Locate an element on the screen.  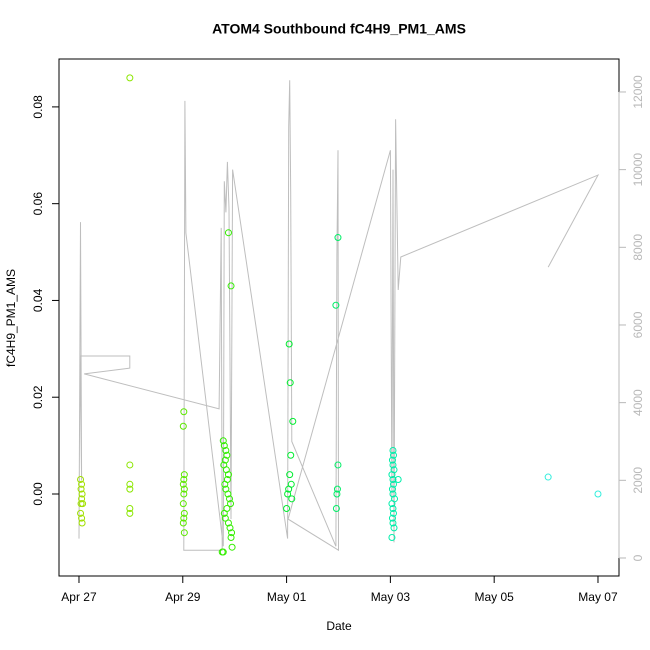
x-axis-label: Date is located at coordinates (339, 626).